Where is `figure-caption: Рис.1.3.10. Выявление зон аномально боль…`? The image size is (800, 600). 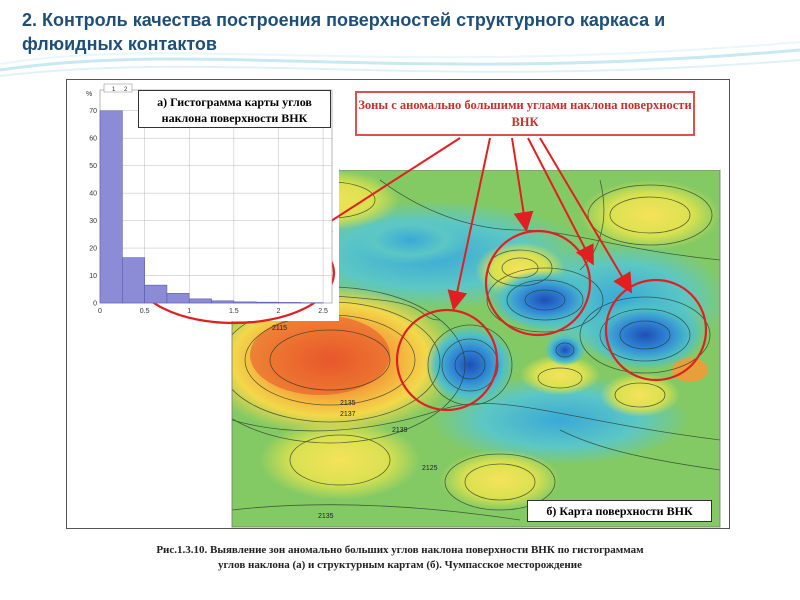
figure-caption: Рис.1.3.10. Выявление зон аномально боль… is located at coordinates (400, 558).